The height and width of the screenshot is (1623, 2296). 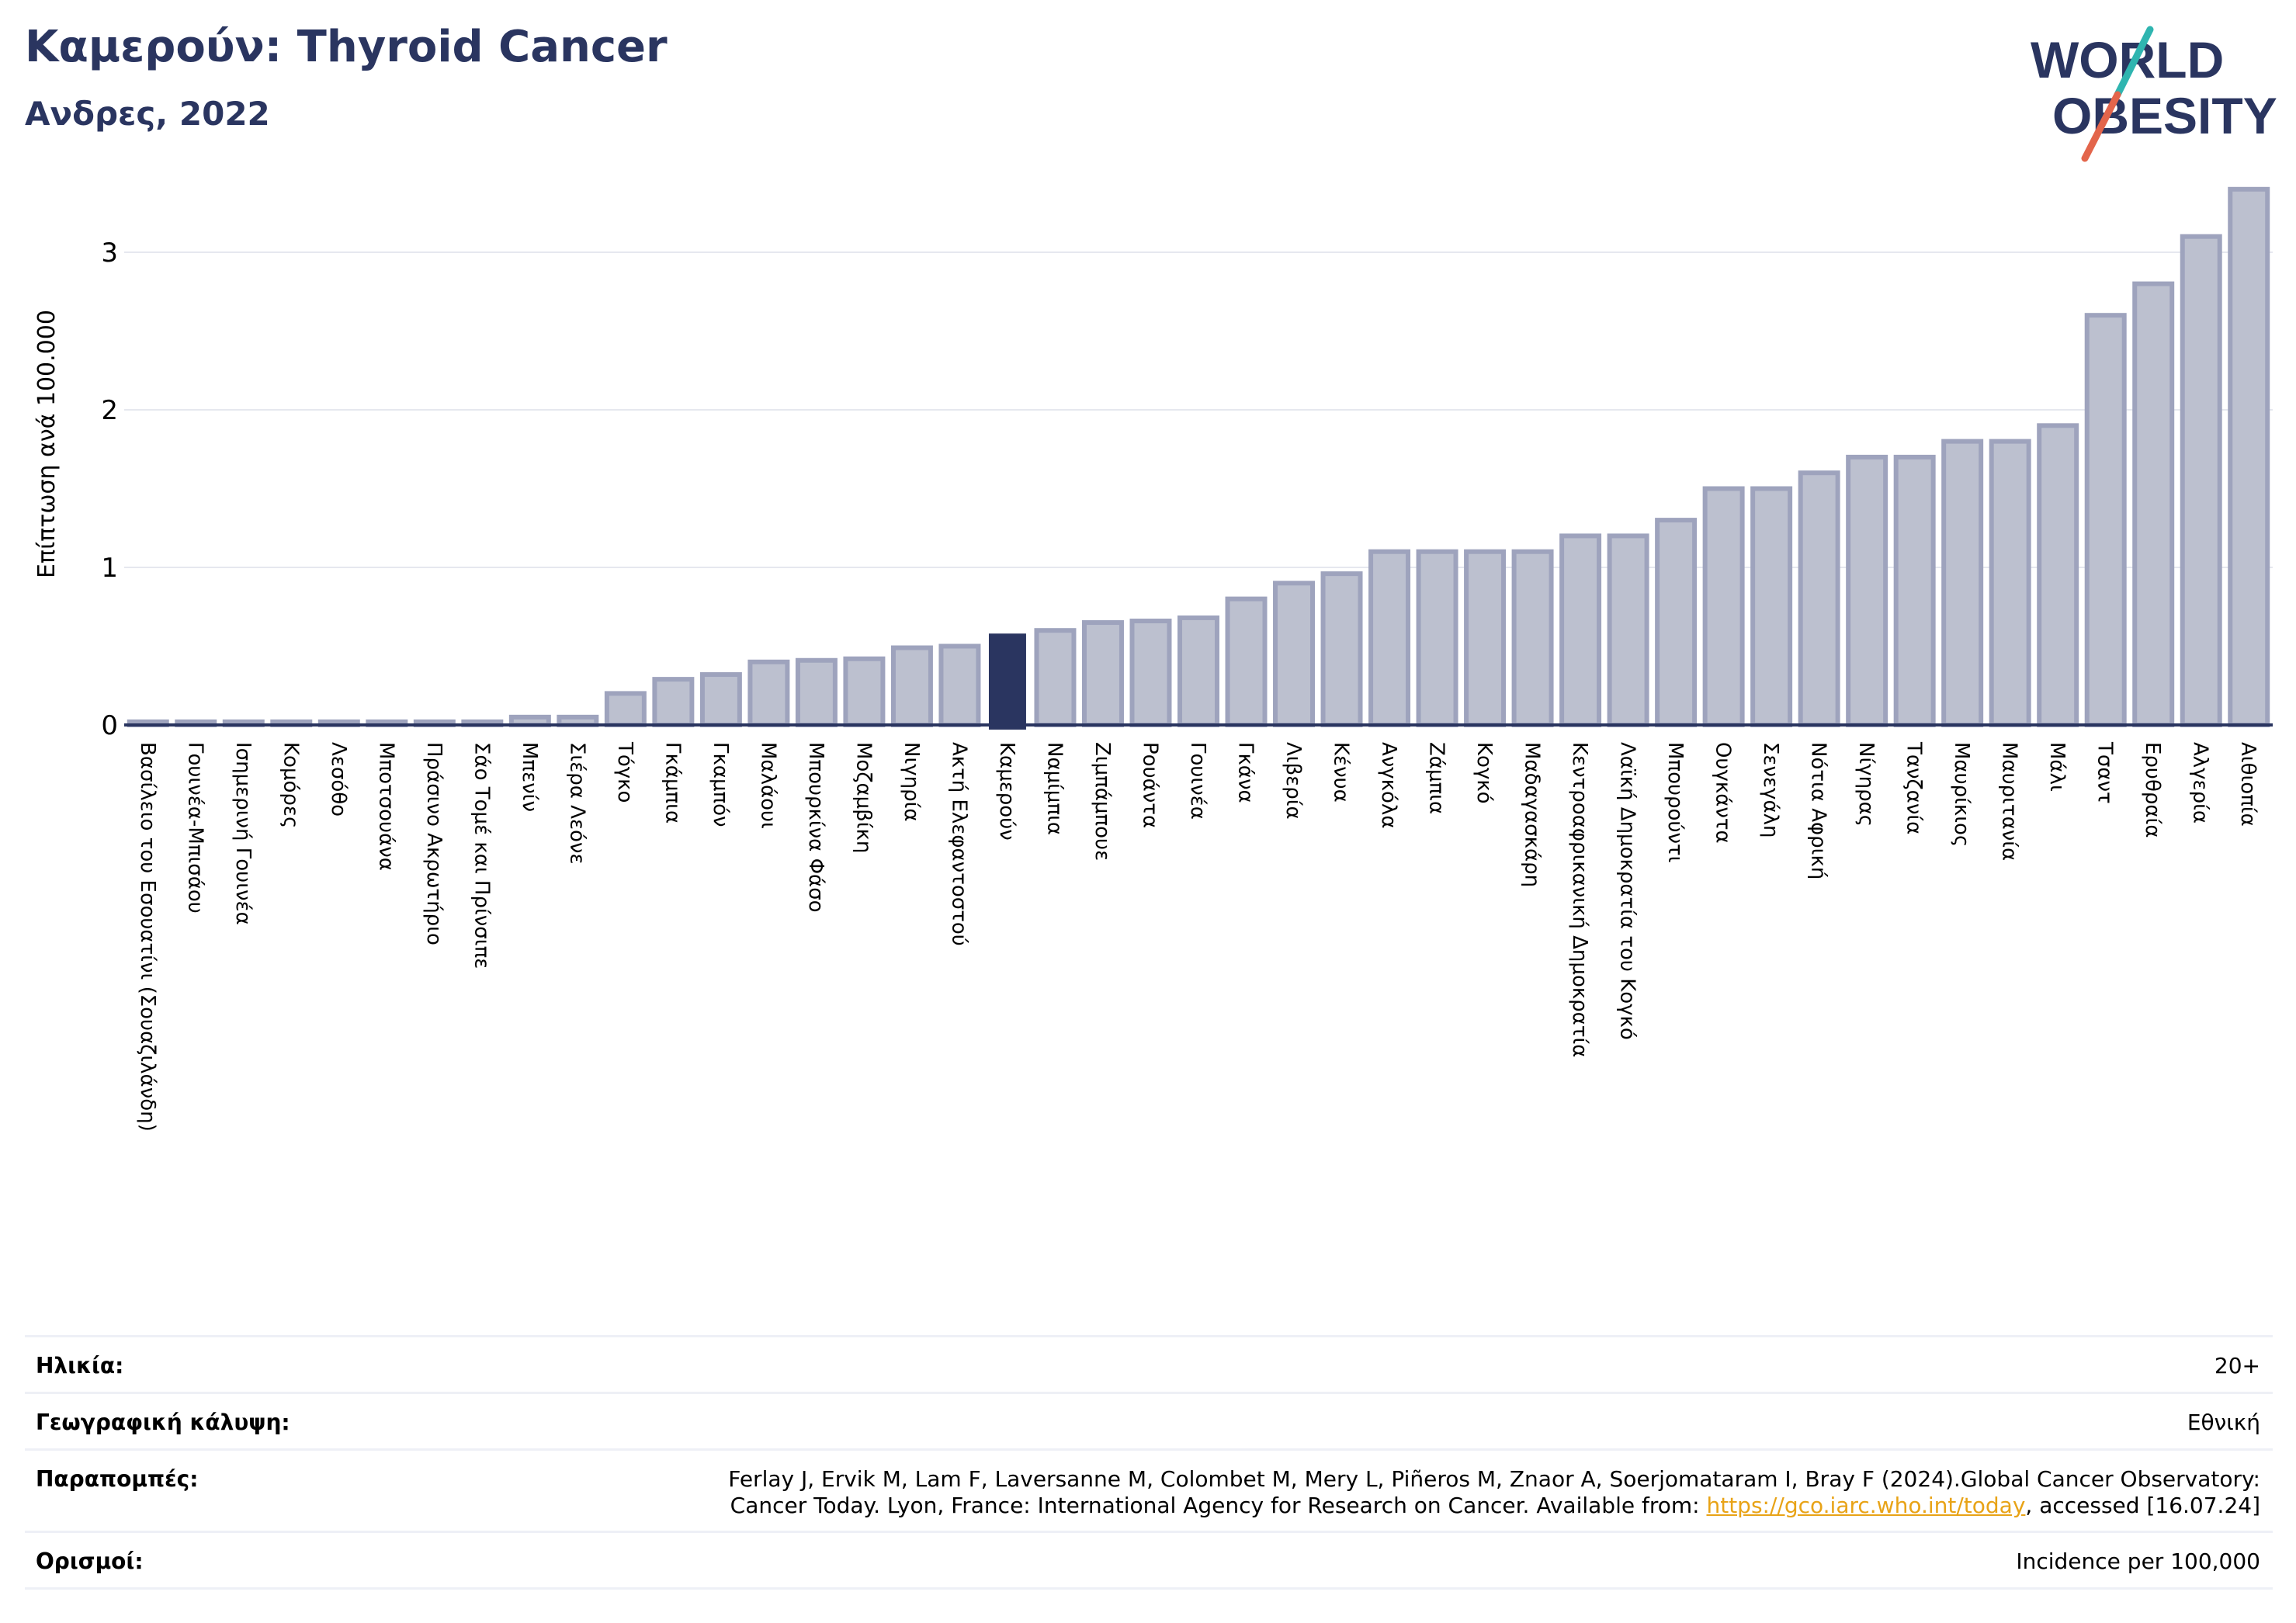 What do you see at coordinates (1723, 793) in the screenshot?
I see `x-tick-label: Ουγκάντα` at bounding box center [1723, 793].